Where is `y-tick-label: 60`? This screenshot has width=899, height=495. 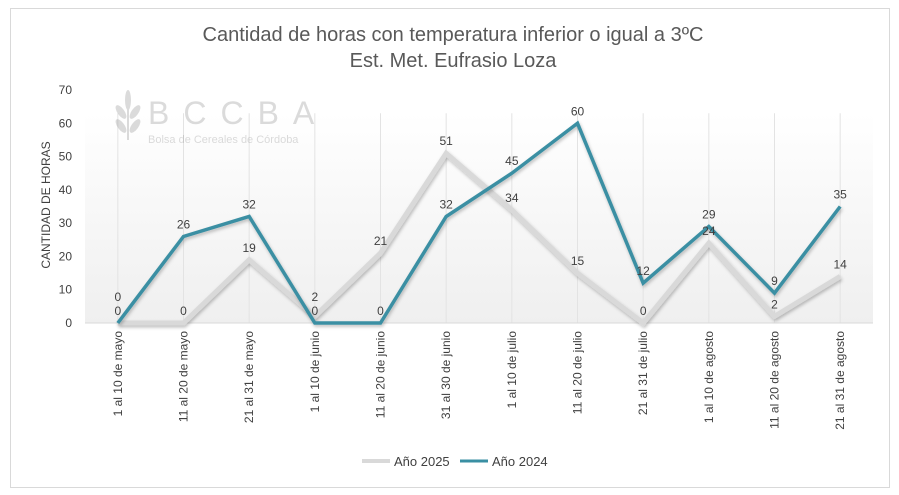
y-tick-label: 60 is located at coordinates (66, 123).